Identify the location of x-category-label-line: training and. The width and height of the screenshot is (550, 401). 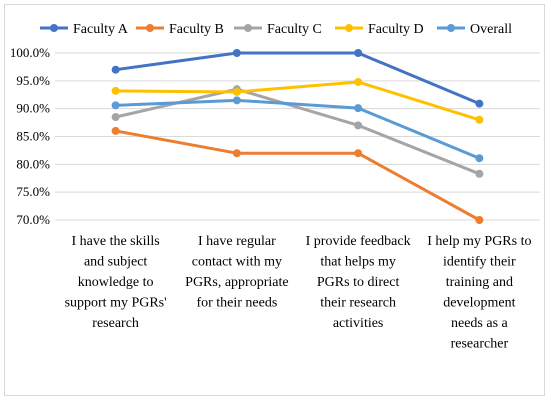
(479, 282).